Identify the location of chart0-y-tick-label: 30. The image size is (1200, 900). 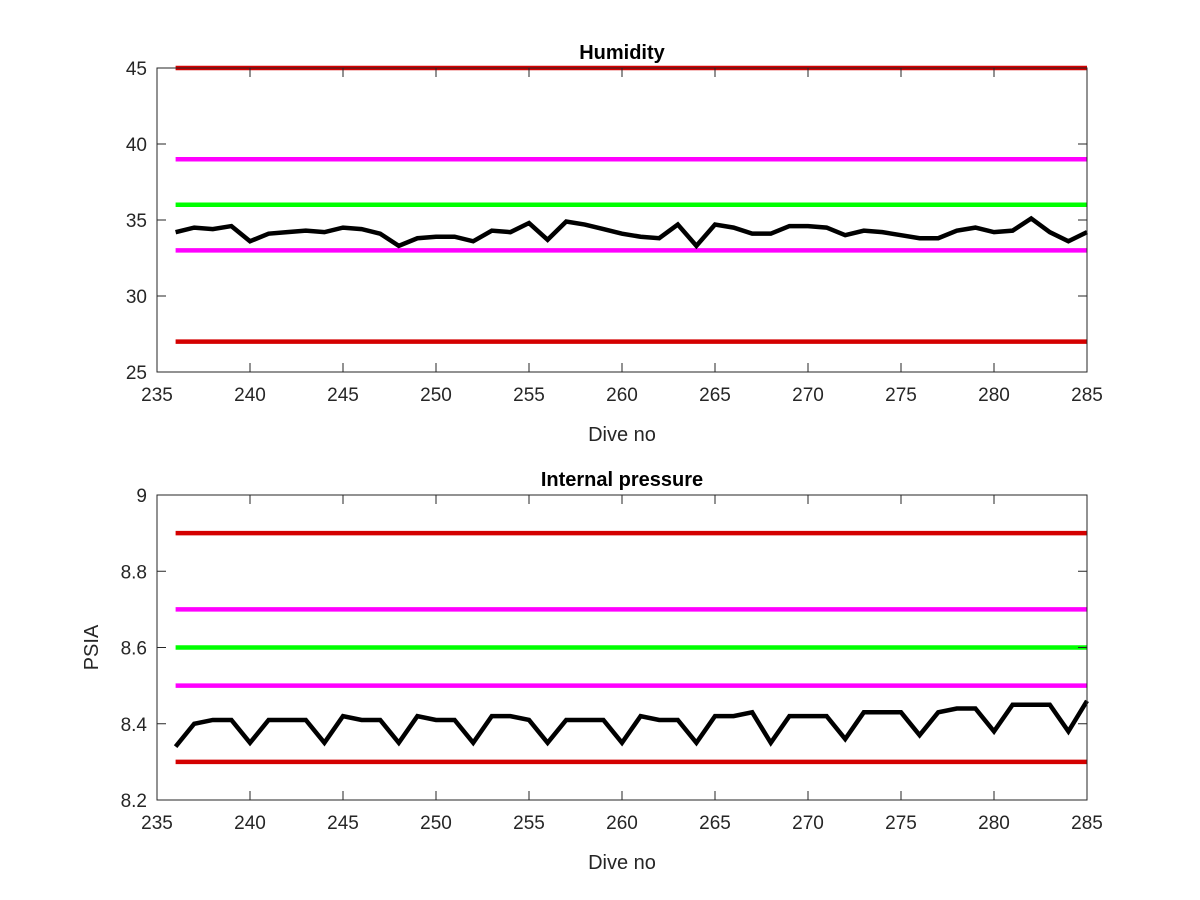
(136, 297).